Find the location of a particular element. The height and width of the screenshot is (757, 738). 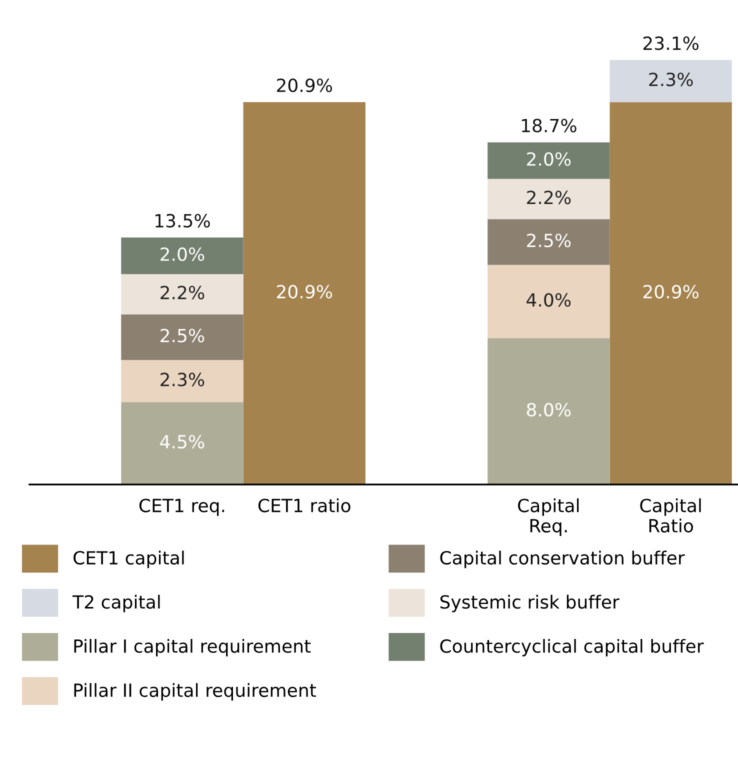

legend-label: Pillar II capital requirement is located at coordinates (195, 692).